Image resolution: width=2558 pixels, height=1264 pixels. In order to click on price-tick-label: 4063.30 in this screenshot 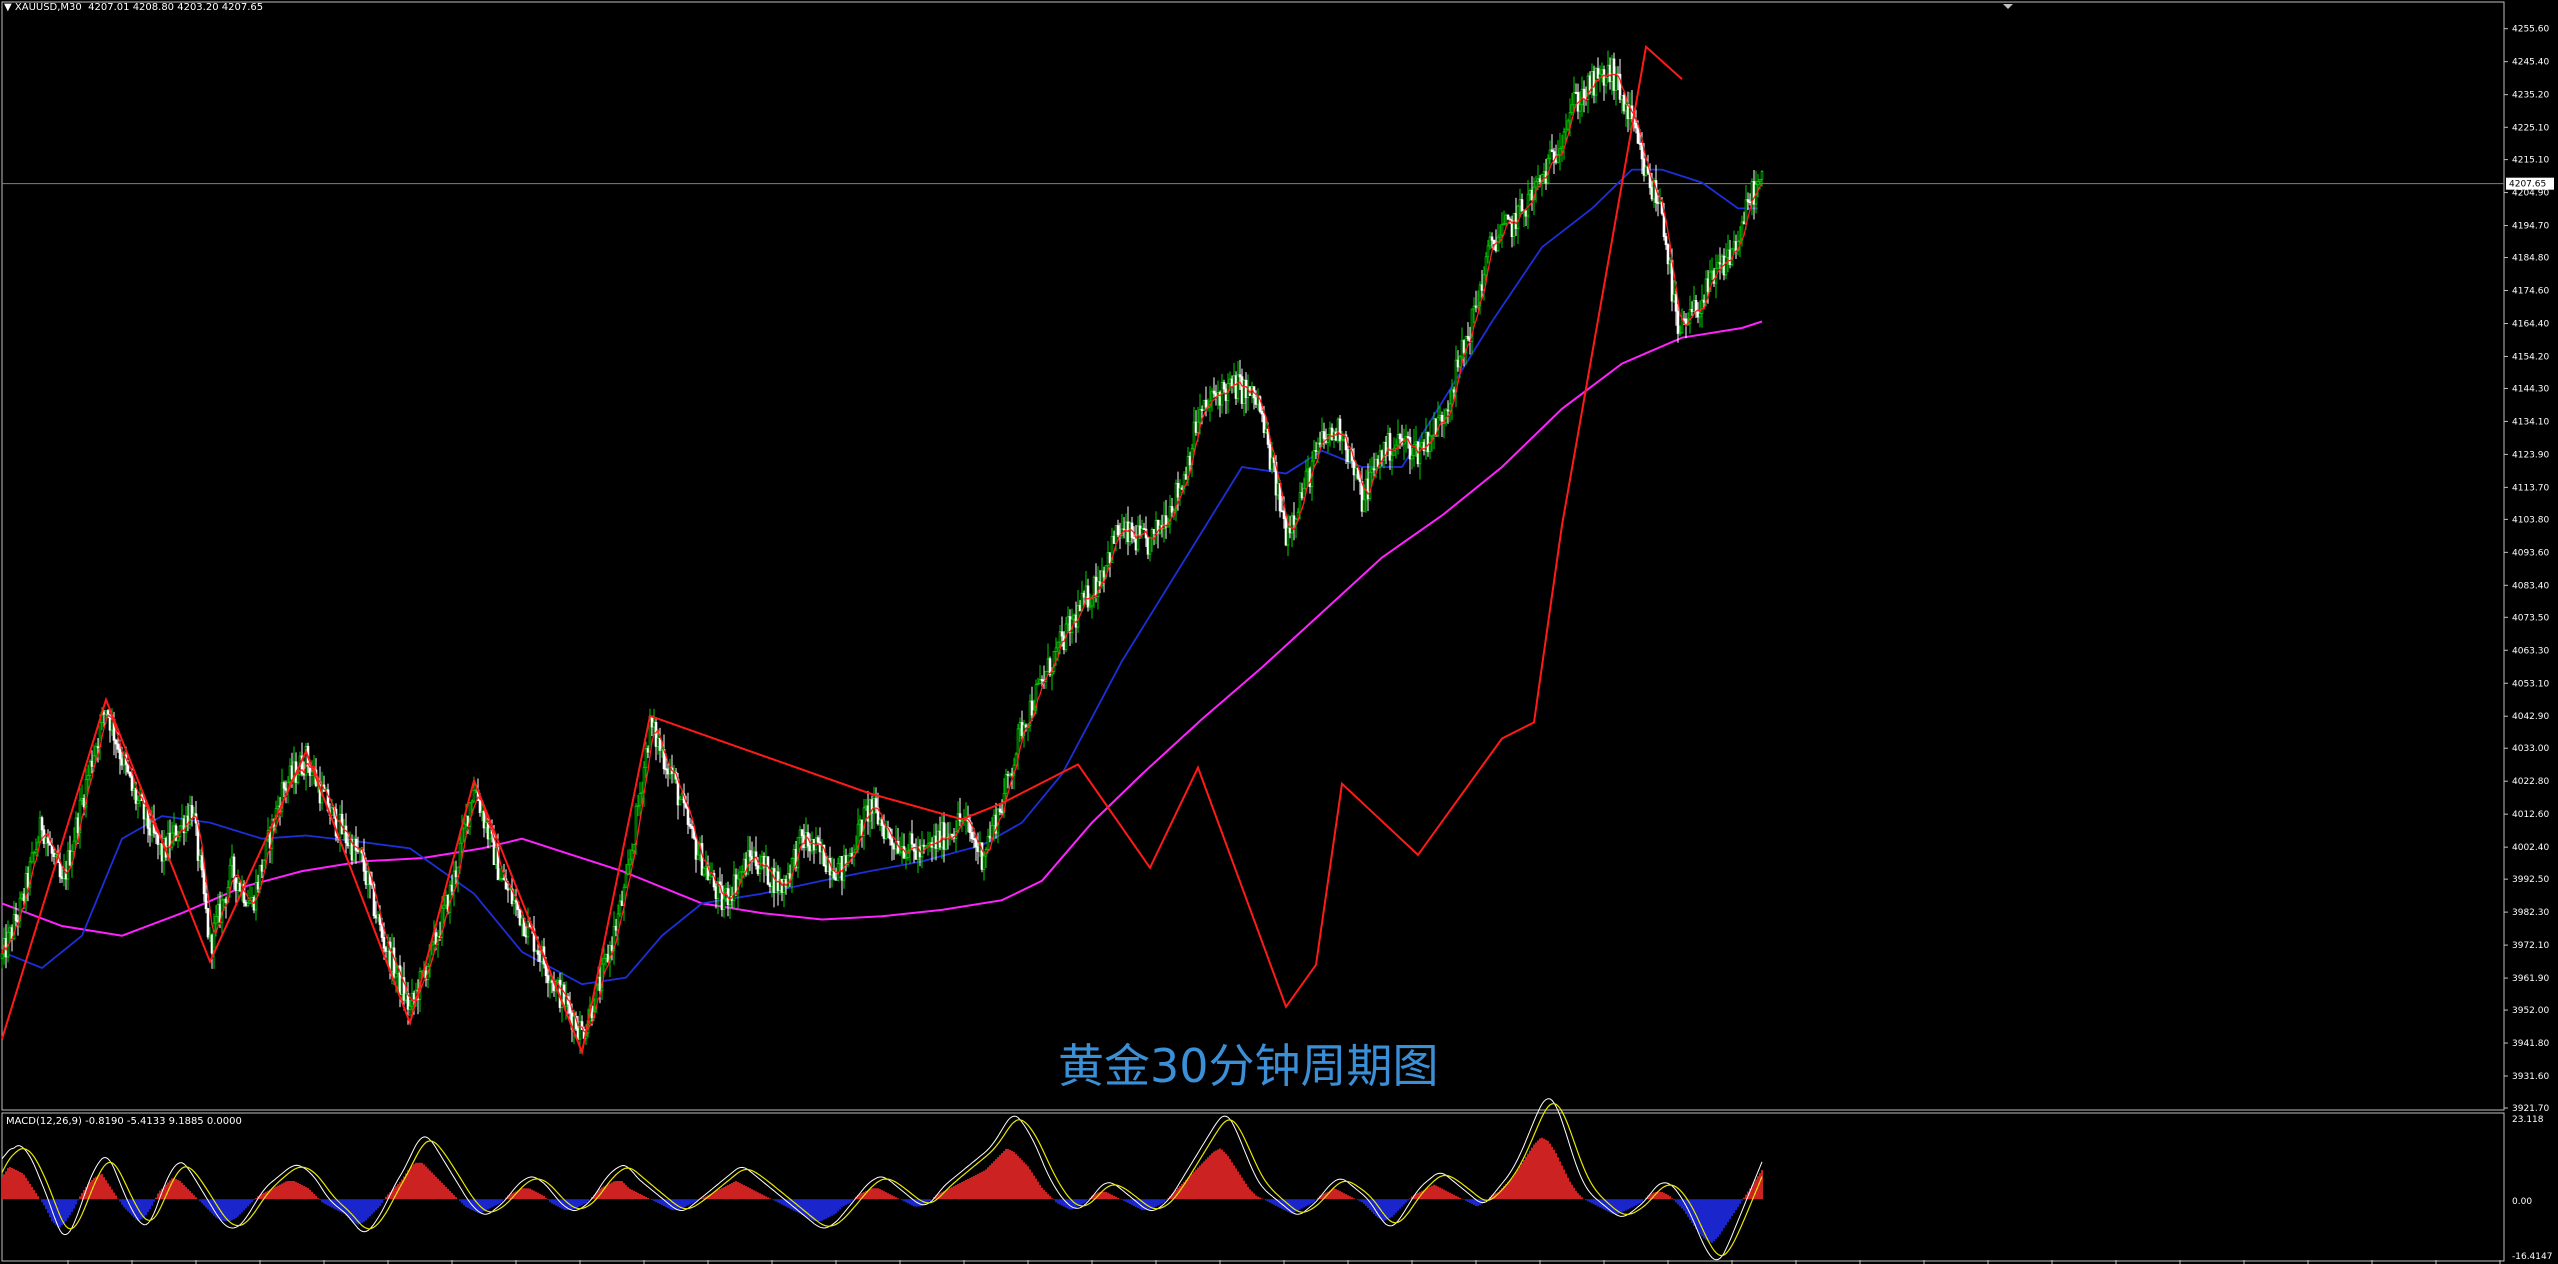, I will do `click(2530, 651)`.